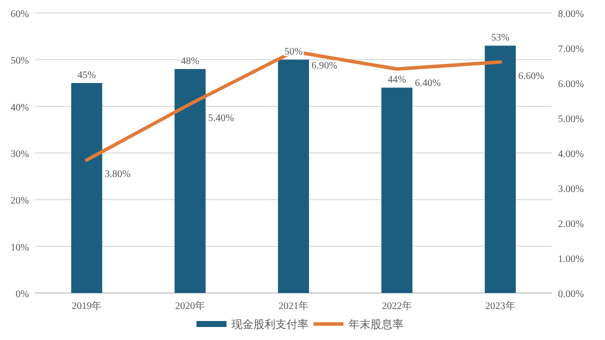 The width and height of the screenshot is (605, 340). What do you see at coordinates (571, 189) in the screenshot?
I see `y2-tick-label: 3.00%` at bounding box center [571, 189].